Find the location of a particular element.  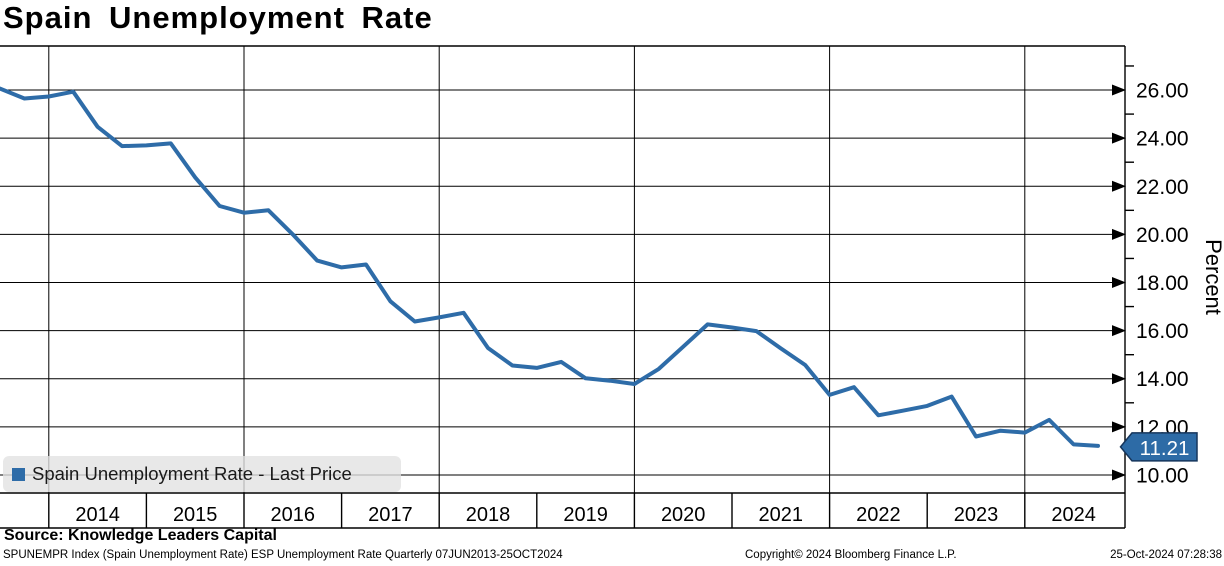

last-price-tag: 11.21 is located at coordinates (1158, 447).